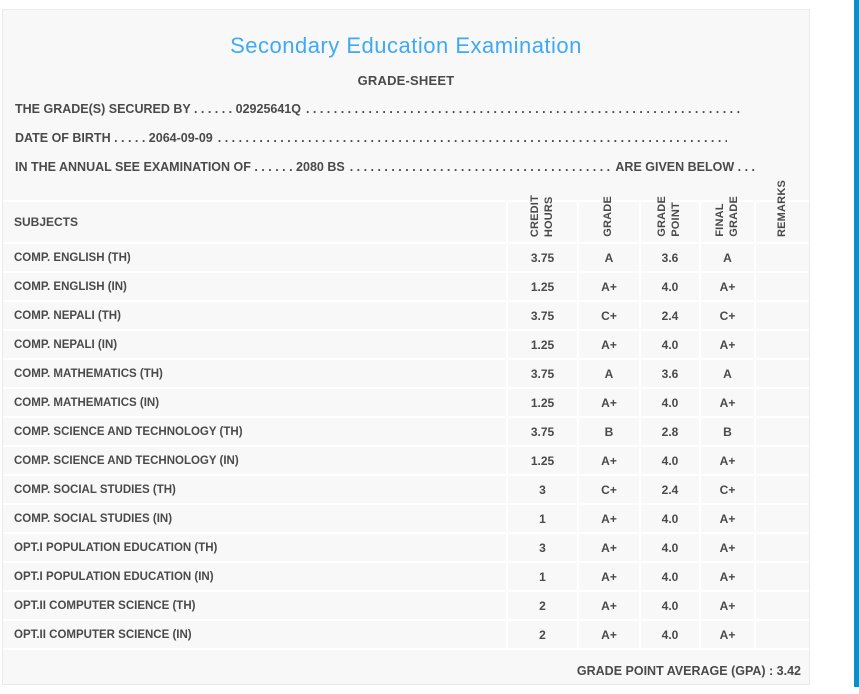 Image resolution: width=859 pixels, height=694 pixels. Describe the element at coordinates (406, 45) in the screenshot. I see `page-title: Secondary Education Examination` at that location.